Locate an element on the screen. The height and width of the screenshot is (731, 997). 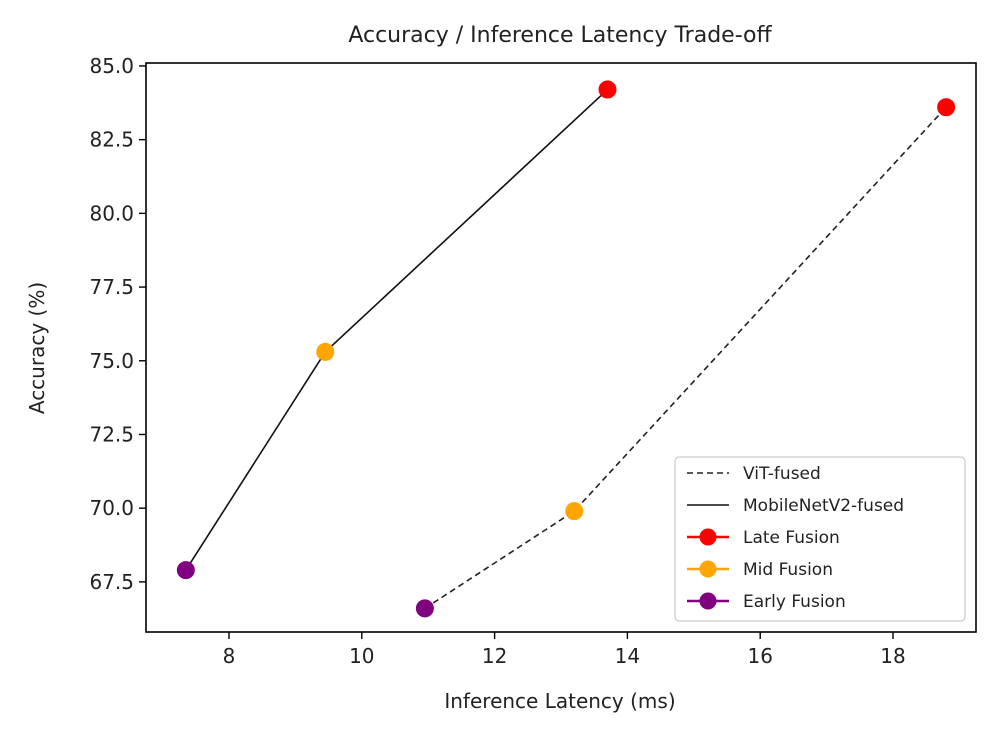
legend-label-mobilenetv2-fused: MobileNetV2-fused is located at coordinates (823, 506).